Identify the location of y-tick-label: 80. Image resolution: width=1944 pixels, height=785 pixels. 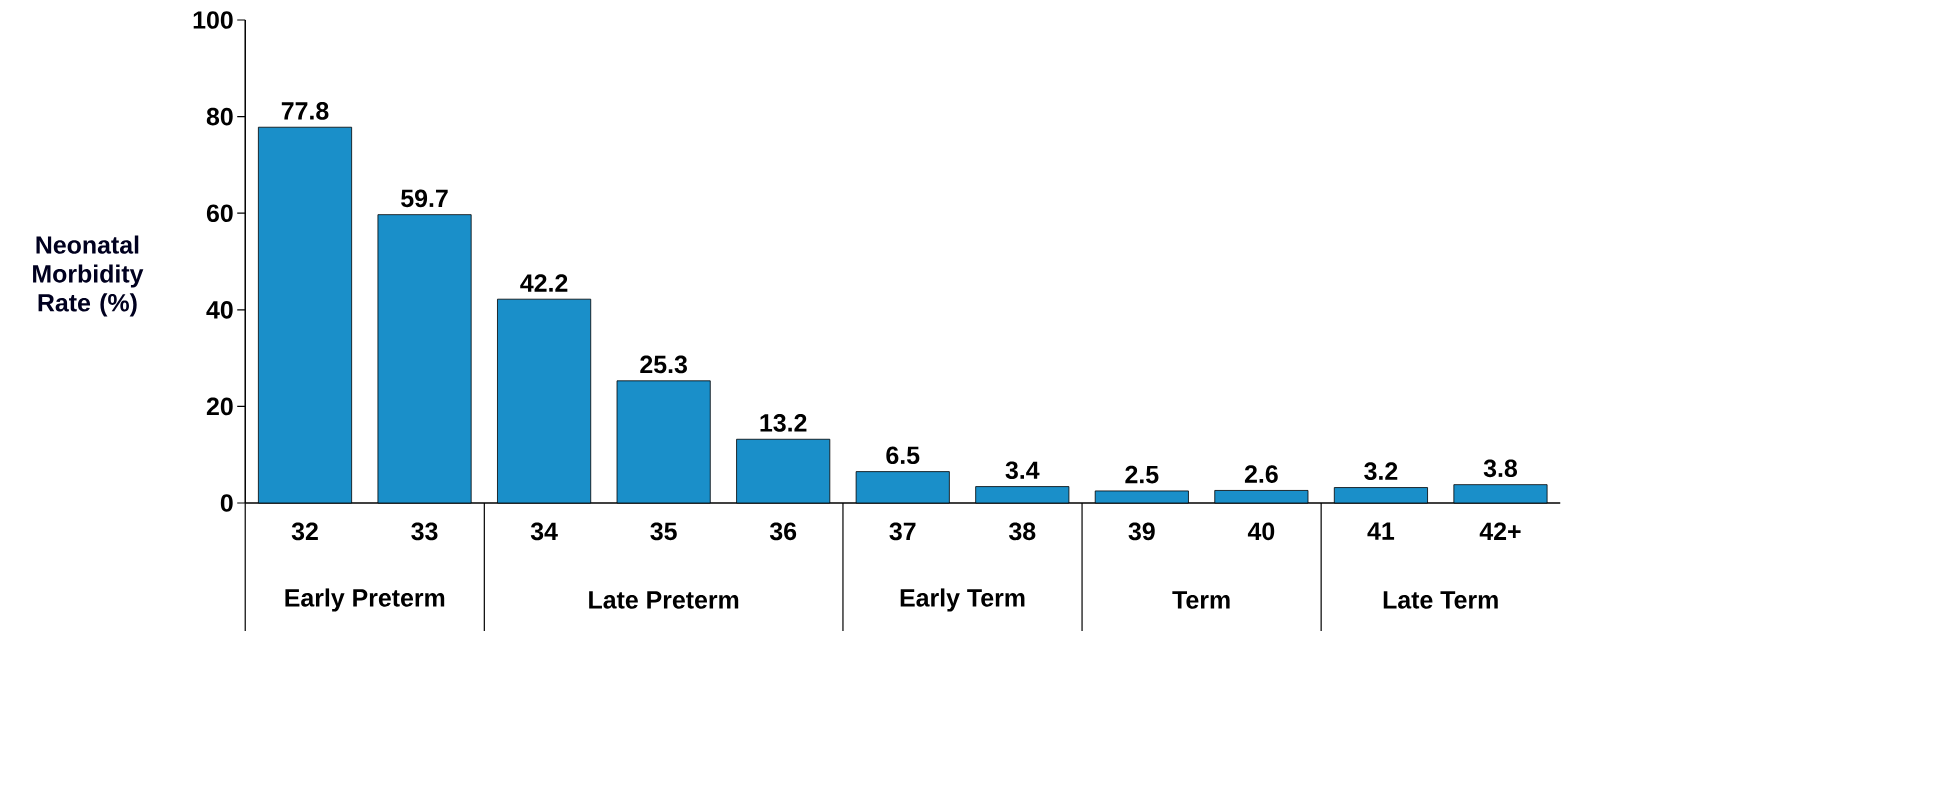
(219, 116).